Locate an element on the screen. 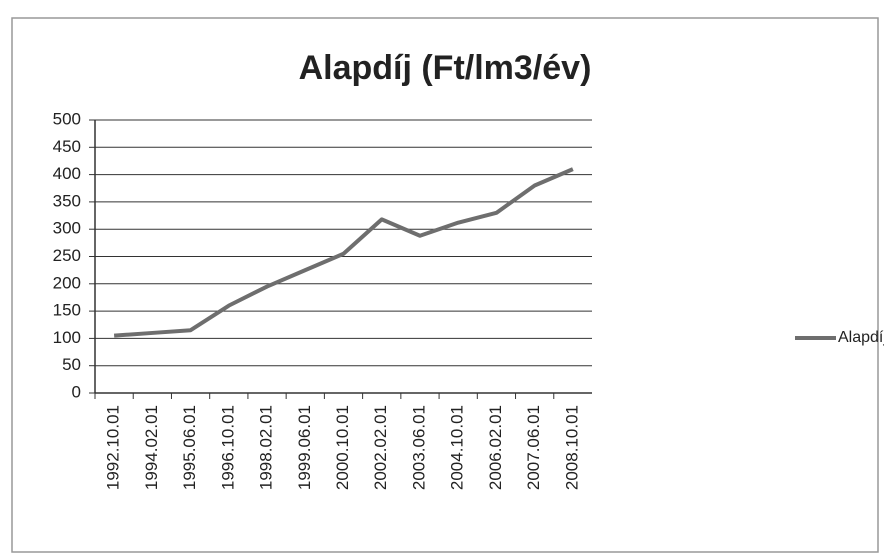 This screenshot has width=884, height=556. y-tick-label: 100 is located at coordinates (67, 337).